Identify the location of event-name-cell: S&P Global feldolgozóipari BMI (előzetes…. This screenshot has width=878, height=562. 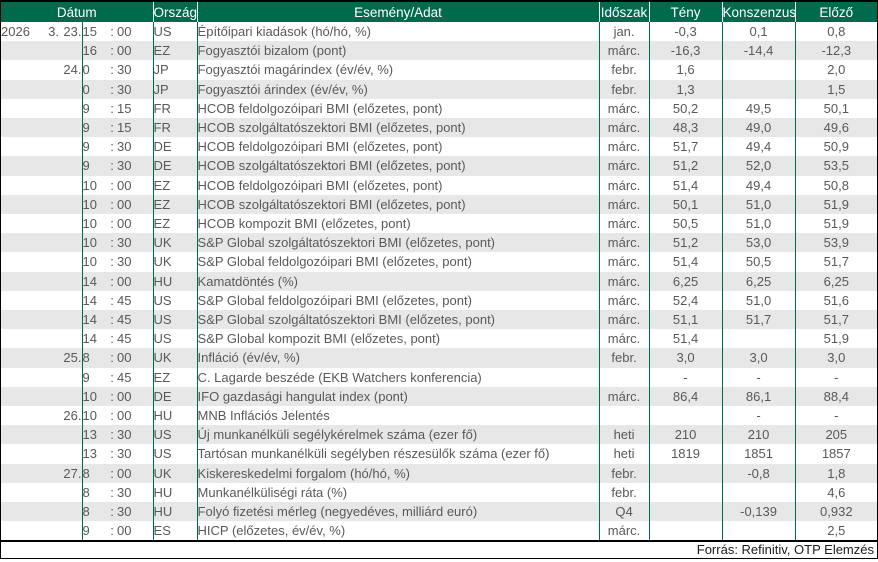
(398, 262).